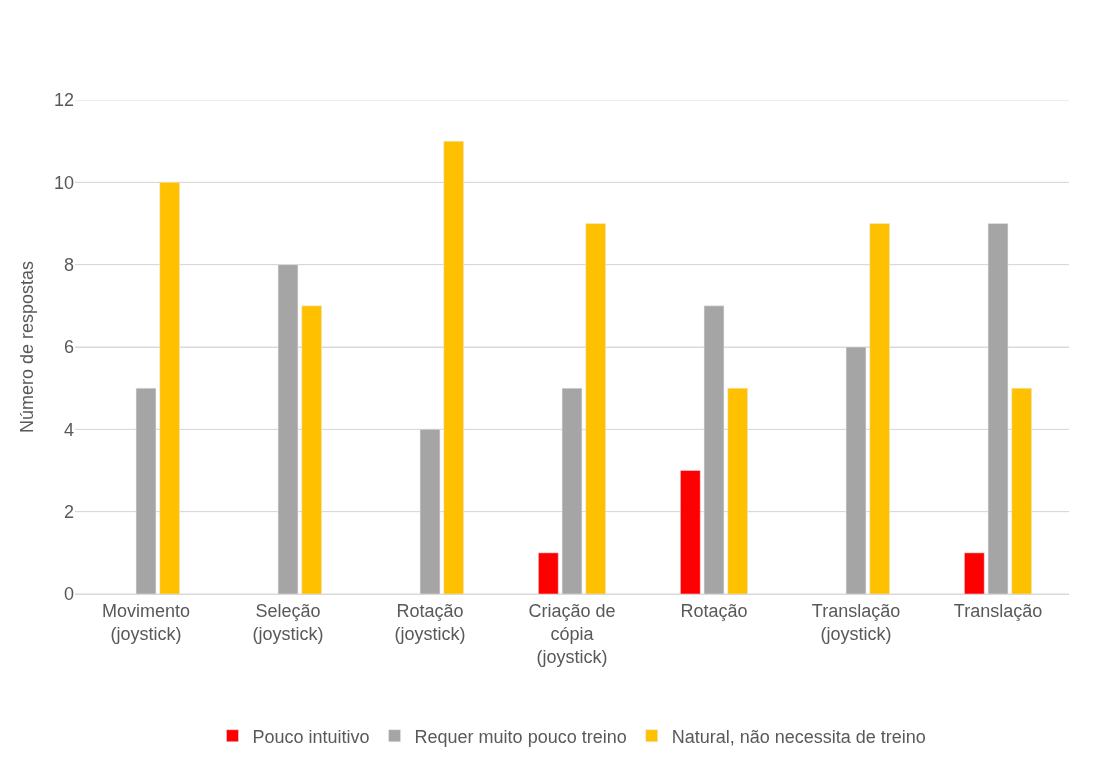 The width and height of the screenshot is (1099, 767). I want to click on y-tick-label: 4, so click(68, 429).